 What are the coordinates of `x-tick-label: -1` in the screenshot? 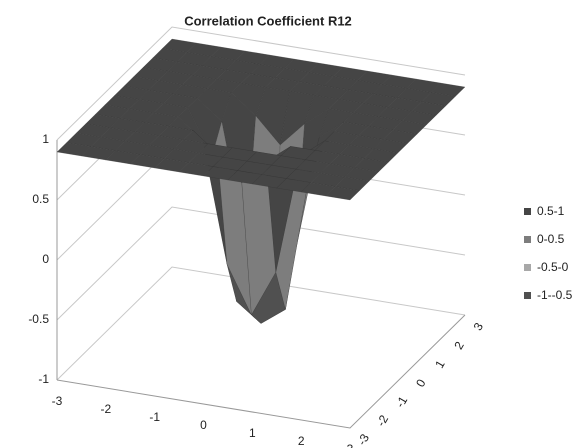 It's located at (154, 417).